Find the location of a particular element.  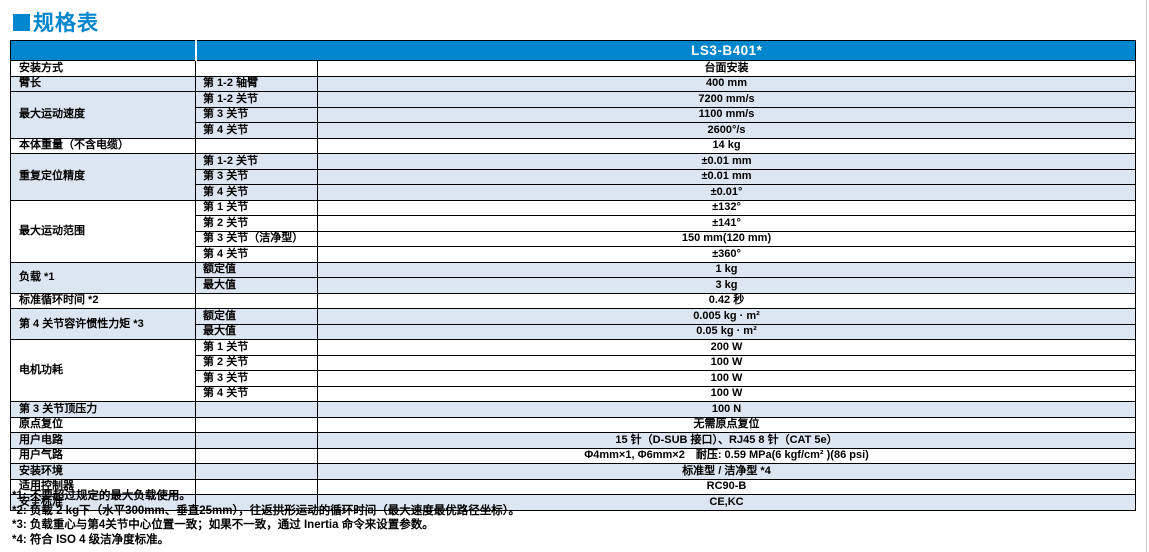

spec-group-cell: 原点复位 is located at coordinates (103, 424).